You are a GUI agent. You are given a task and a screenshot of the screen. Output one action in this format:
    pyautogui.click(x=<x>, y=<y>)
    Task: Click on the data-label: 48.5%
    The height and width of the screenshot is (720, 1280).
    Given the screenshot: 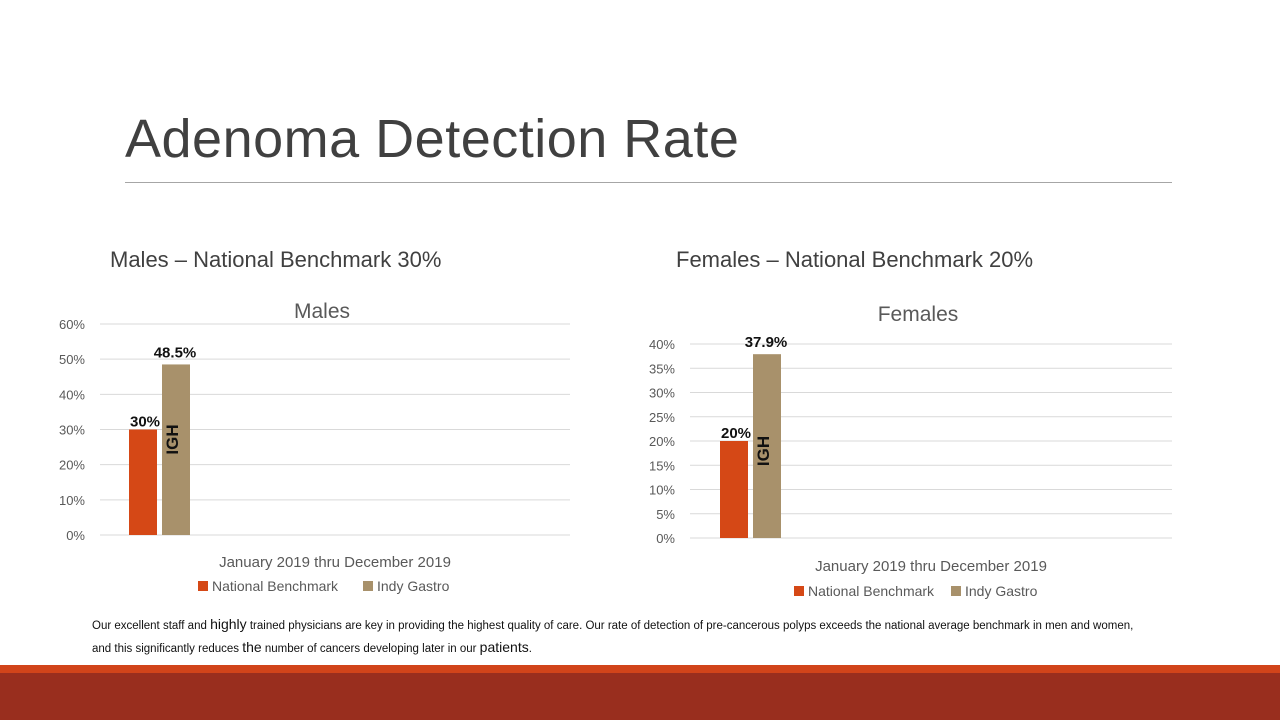 What is the action you would take?
    pyautogui.click(x=175, y=352)
    